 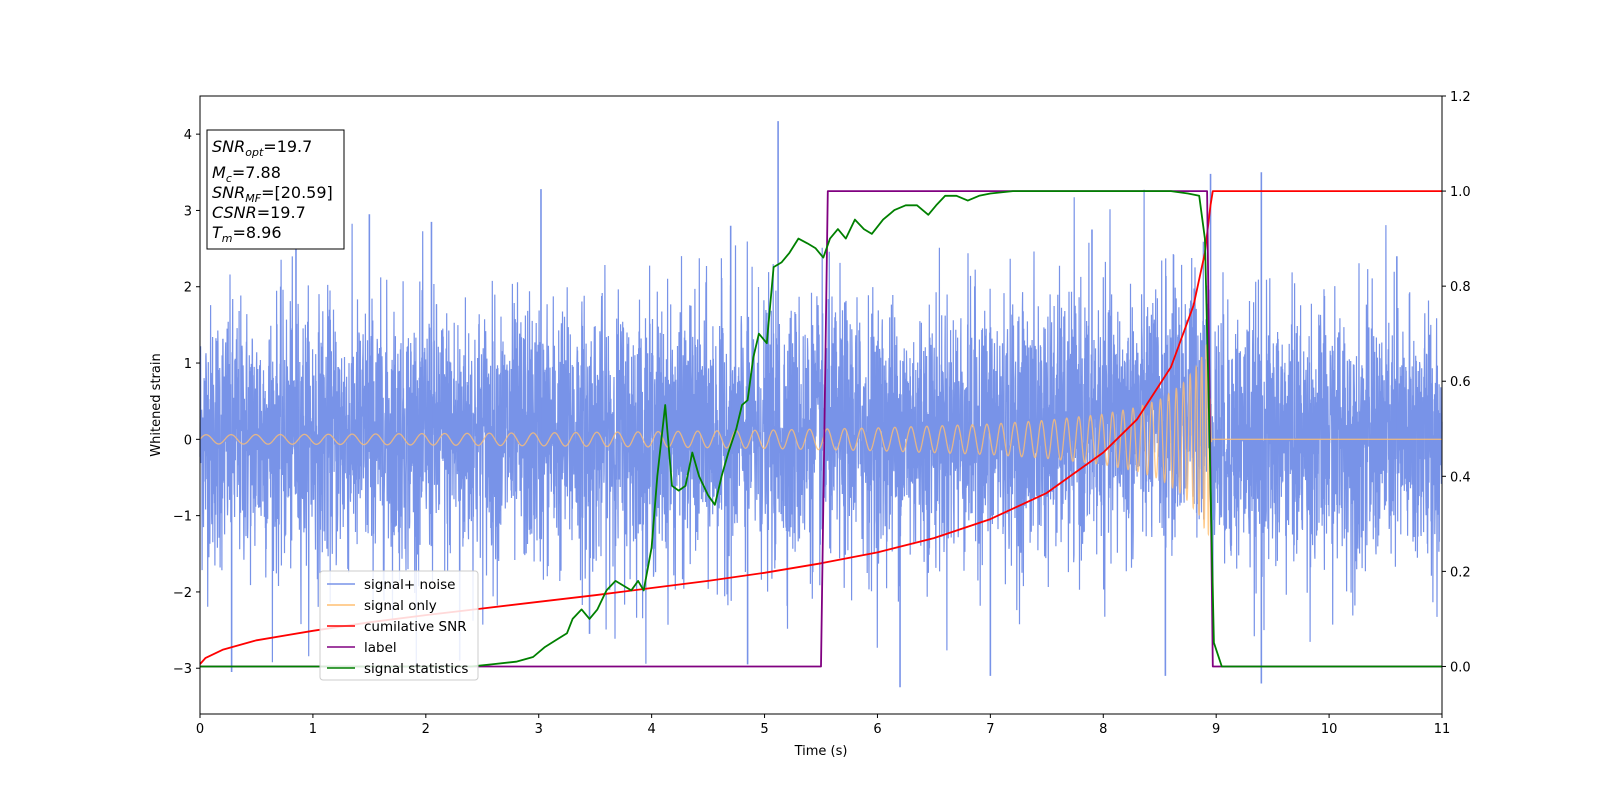 What do you see at coordinates (1216, 729) in the screenshot?
I see `x-tick-label: 9` at bounding box center [1216, 729].